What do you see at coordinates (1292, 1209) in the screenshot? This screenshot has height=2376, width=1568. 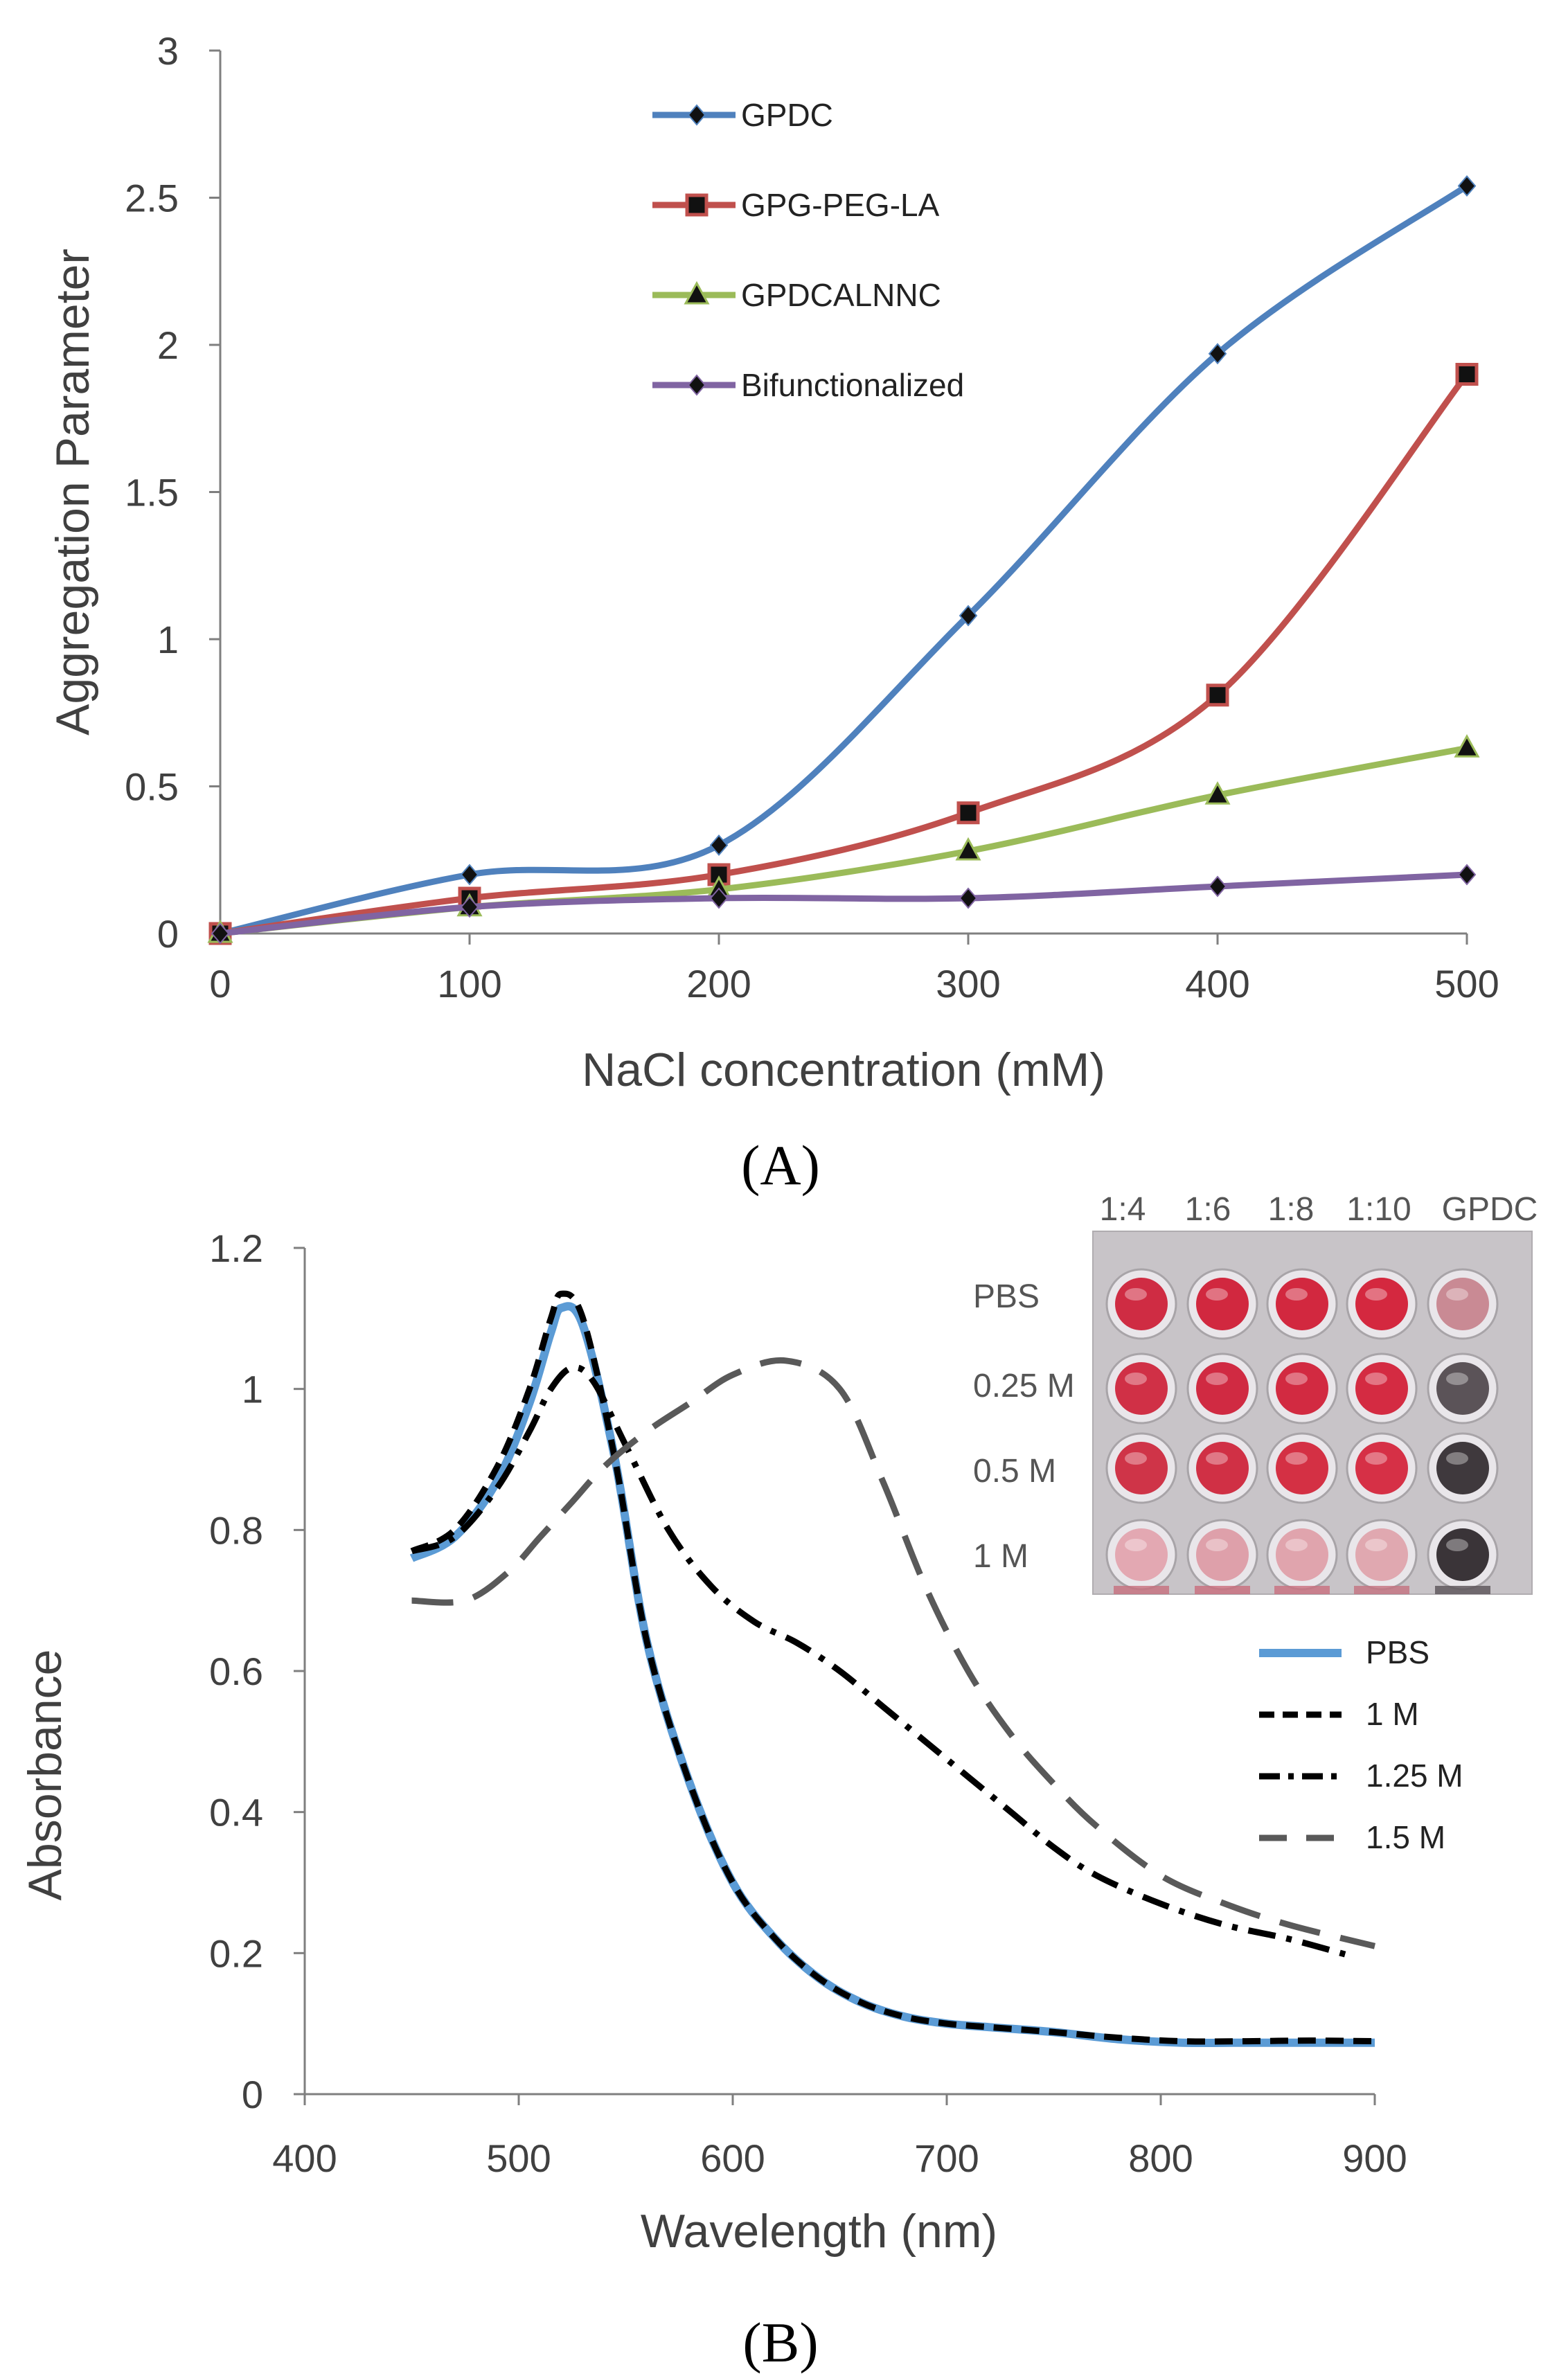 I see `inset-column-label: 1:8` at bounding box center [1292, 1209].